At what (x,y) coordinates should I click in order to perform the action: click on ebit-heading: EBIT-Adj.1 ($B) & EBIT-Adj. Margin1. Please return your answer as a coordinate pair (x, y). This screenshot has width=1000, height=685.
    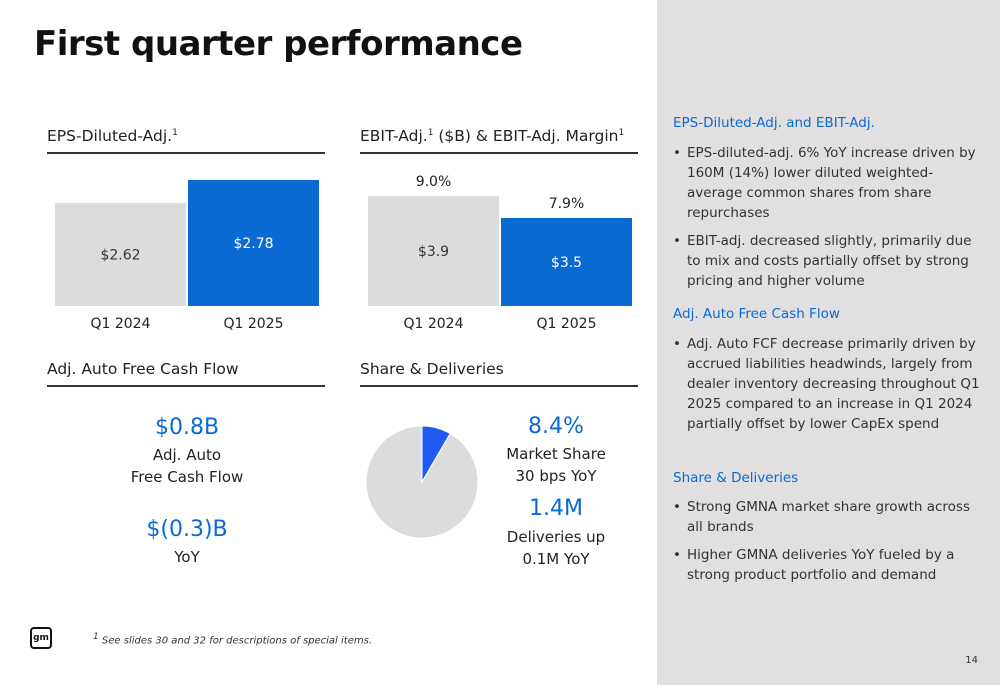
    Looking at the image, I should click on (492, 136).